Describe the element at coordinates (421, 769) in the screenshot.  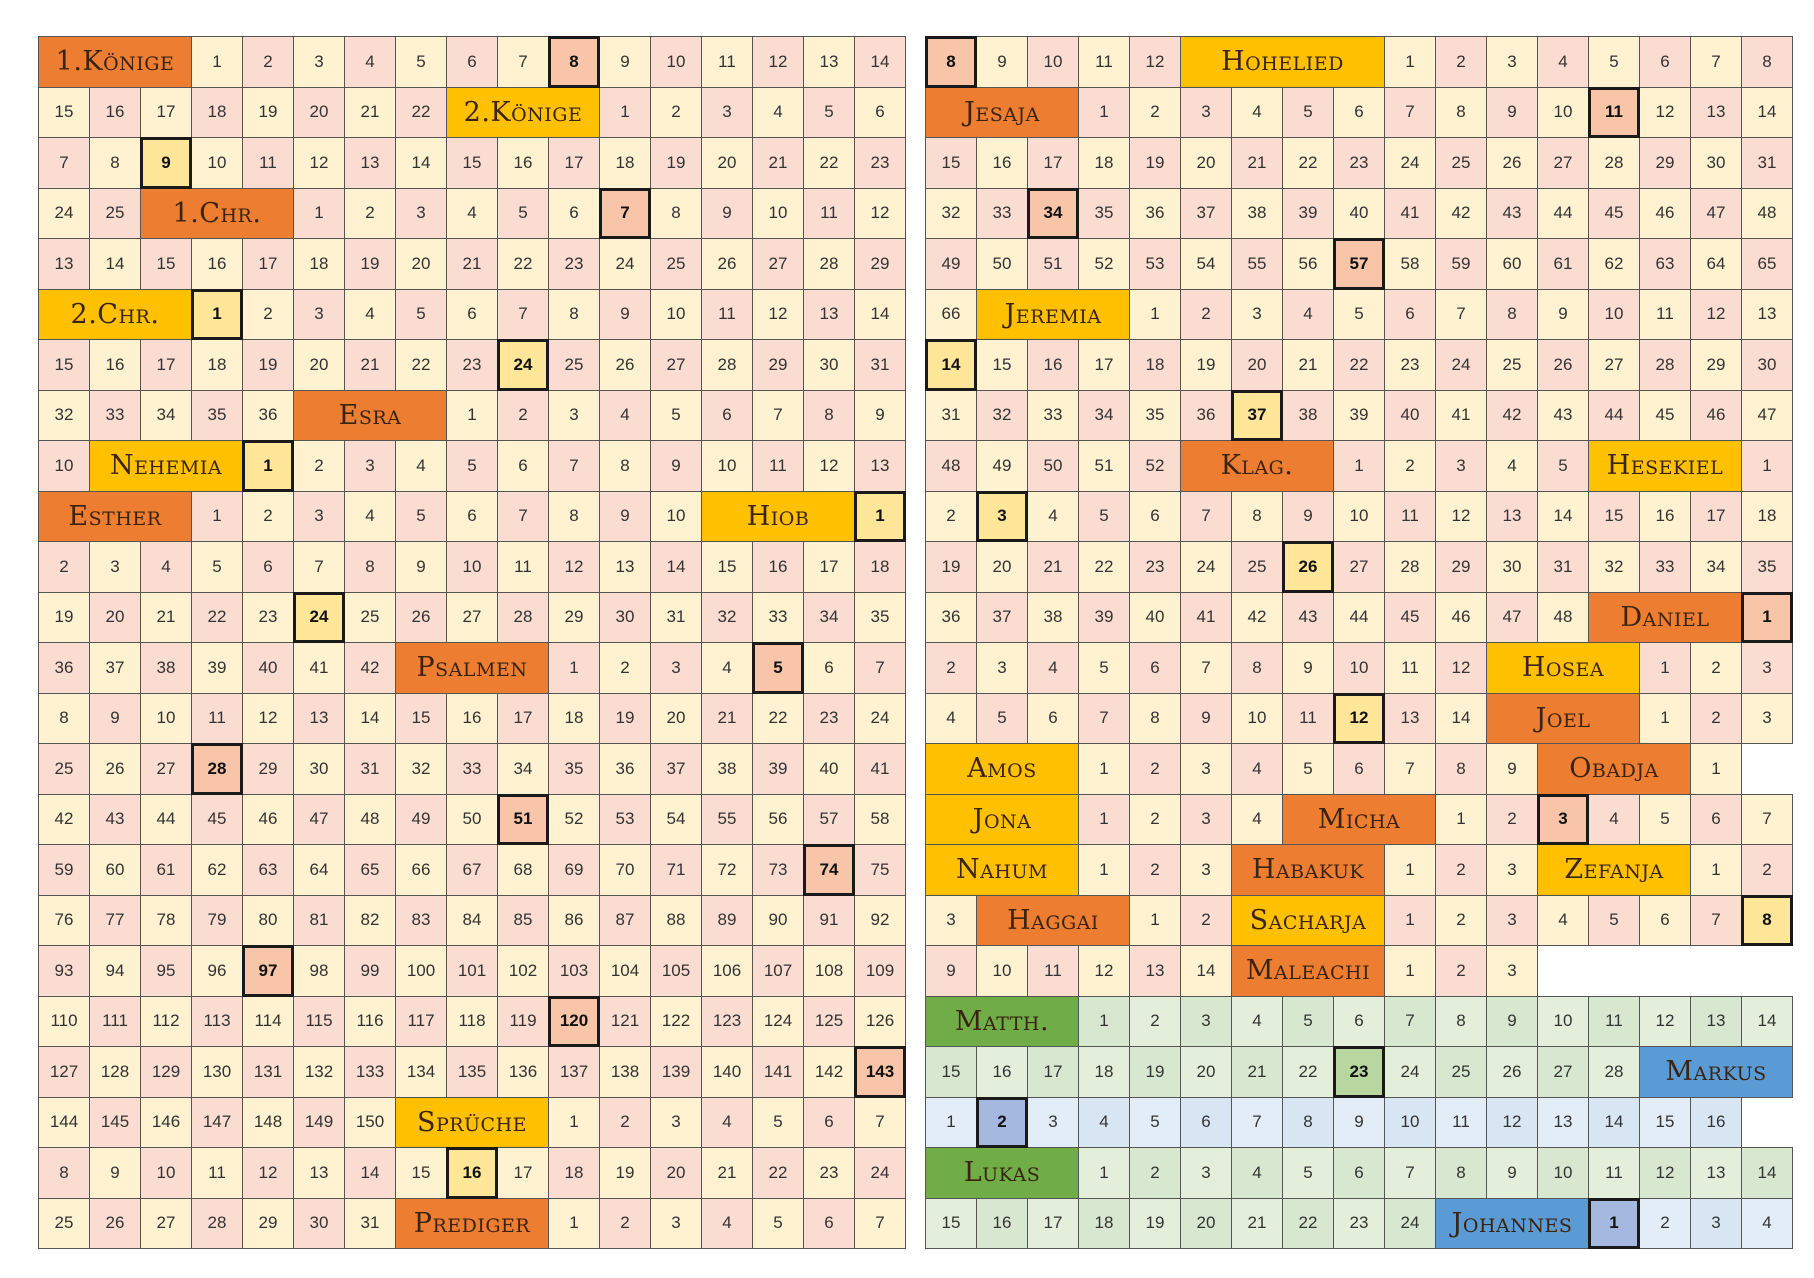
I see `chapter-cell: 32` at that location.